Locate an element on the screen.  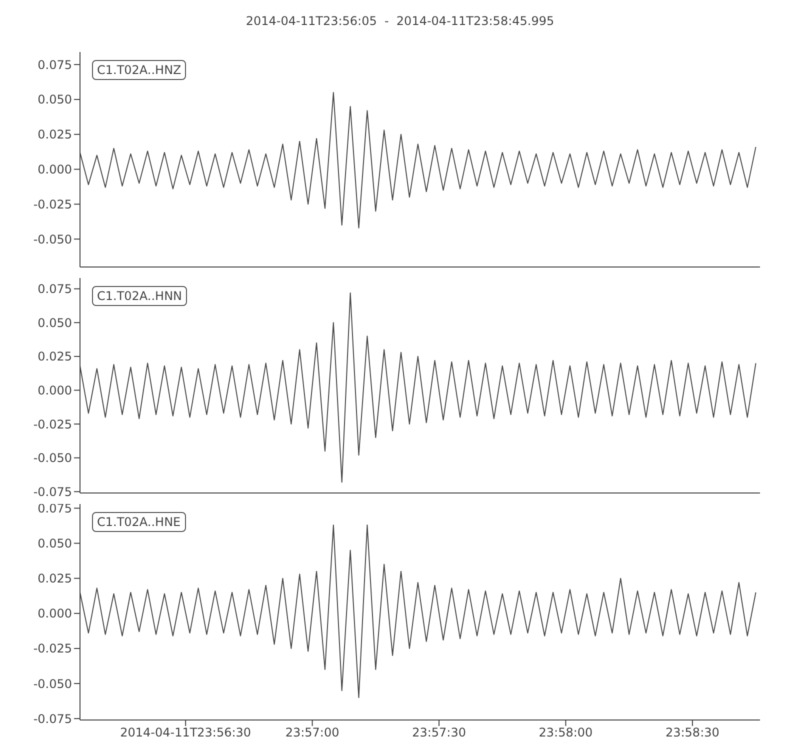
annotation: C1.T02A..HNZ is located at coordinates (139, 70).